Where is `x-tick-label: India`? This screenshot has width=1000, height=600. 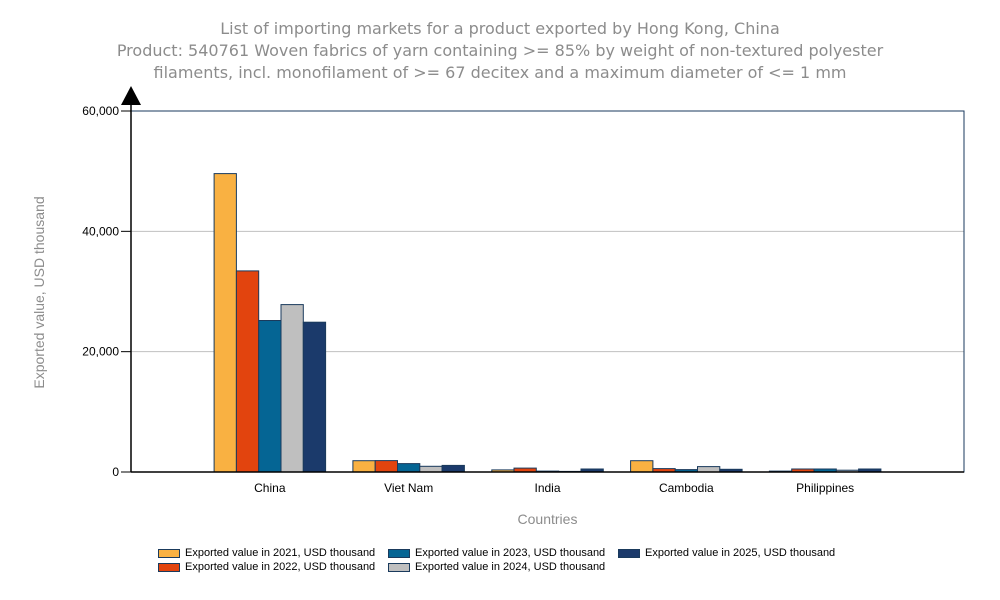 x-tick-label: India is located at coordinates (547, 488).